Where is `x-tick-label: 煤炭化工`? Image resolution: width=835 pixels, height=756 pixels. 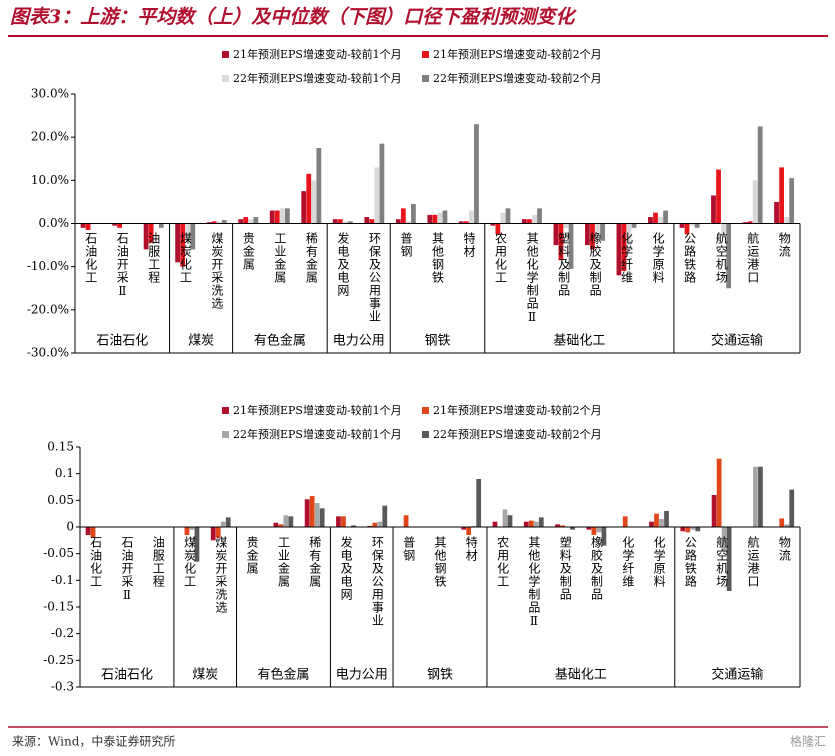
x-tick-label: 煤炭化工 is located at coordinates (185, 258).